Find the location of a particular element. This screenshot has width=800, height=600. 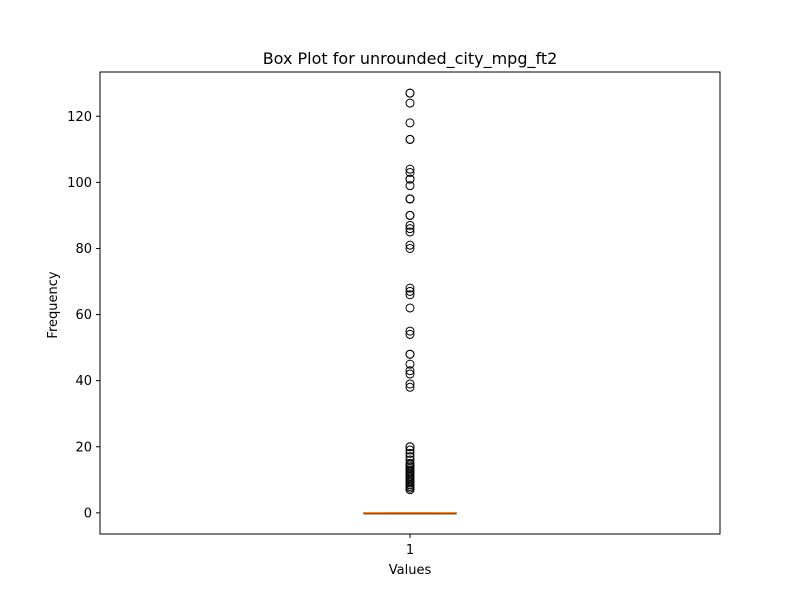

y-tick-label: 80 is located at coordinates (83, 249).